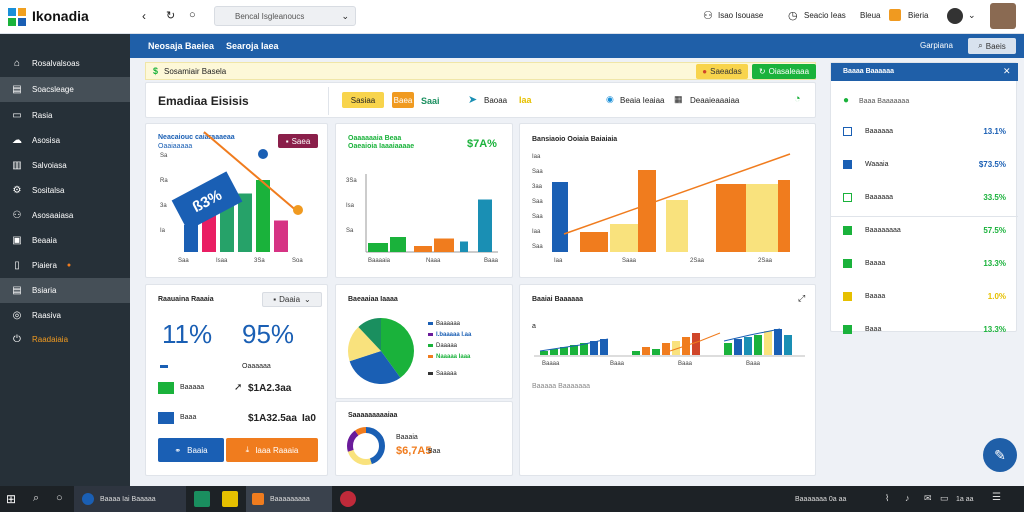 This screenshot has height=512, width=1024. I want to click on topbar-link-4: Bieria, so click(918, 15).